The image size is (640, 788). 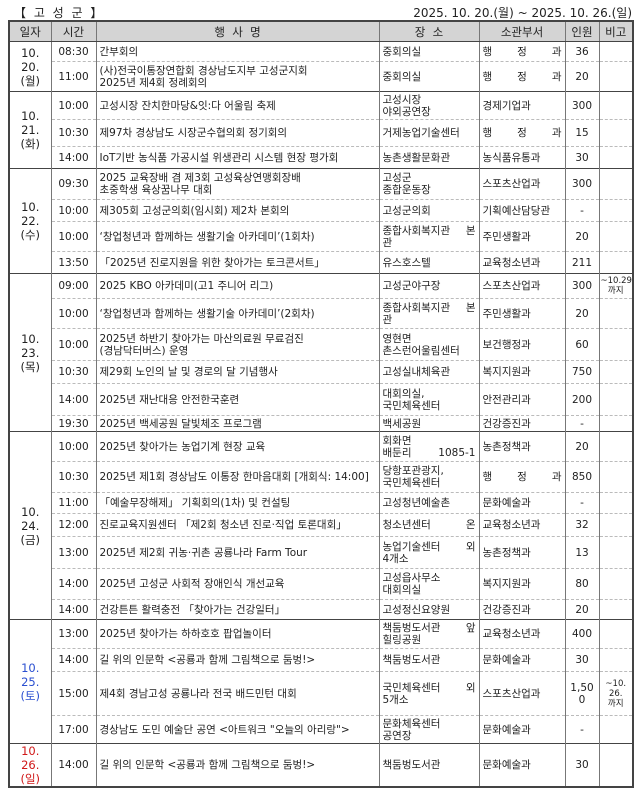 What do you see at coordinates (522, 31) in the screenshot?
I see `col-header-department: 소관부서` at bounding box center [522, 31].